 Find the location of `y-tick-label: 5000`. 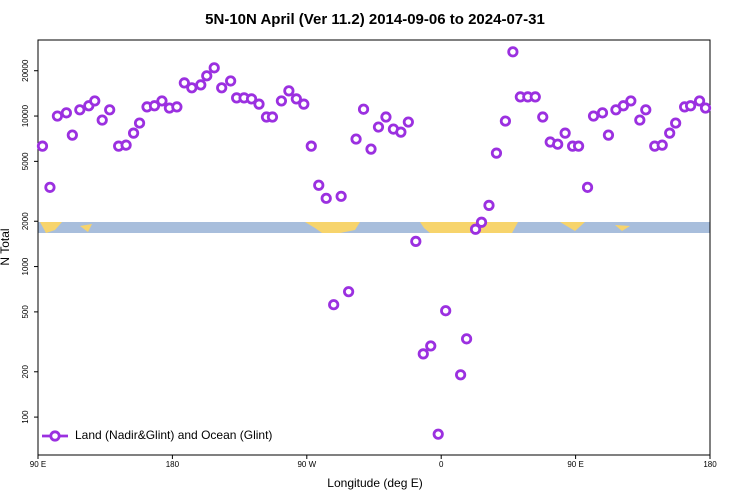

y-tick-label: 5000 is located at coordinates (25, 161).